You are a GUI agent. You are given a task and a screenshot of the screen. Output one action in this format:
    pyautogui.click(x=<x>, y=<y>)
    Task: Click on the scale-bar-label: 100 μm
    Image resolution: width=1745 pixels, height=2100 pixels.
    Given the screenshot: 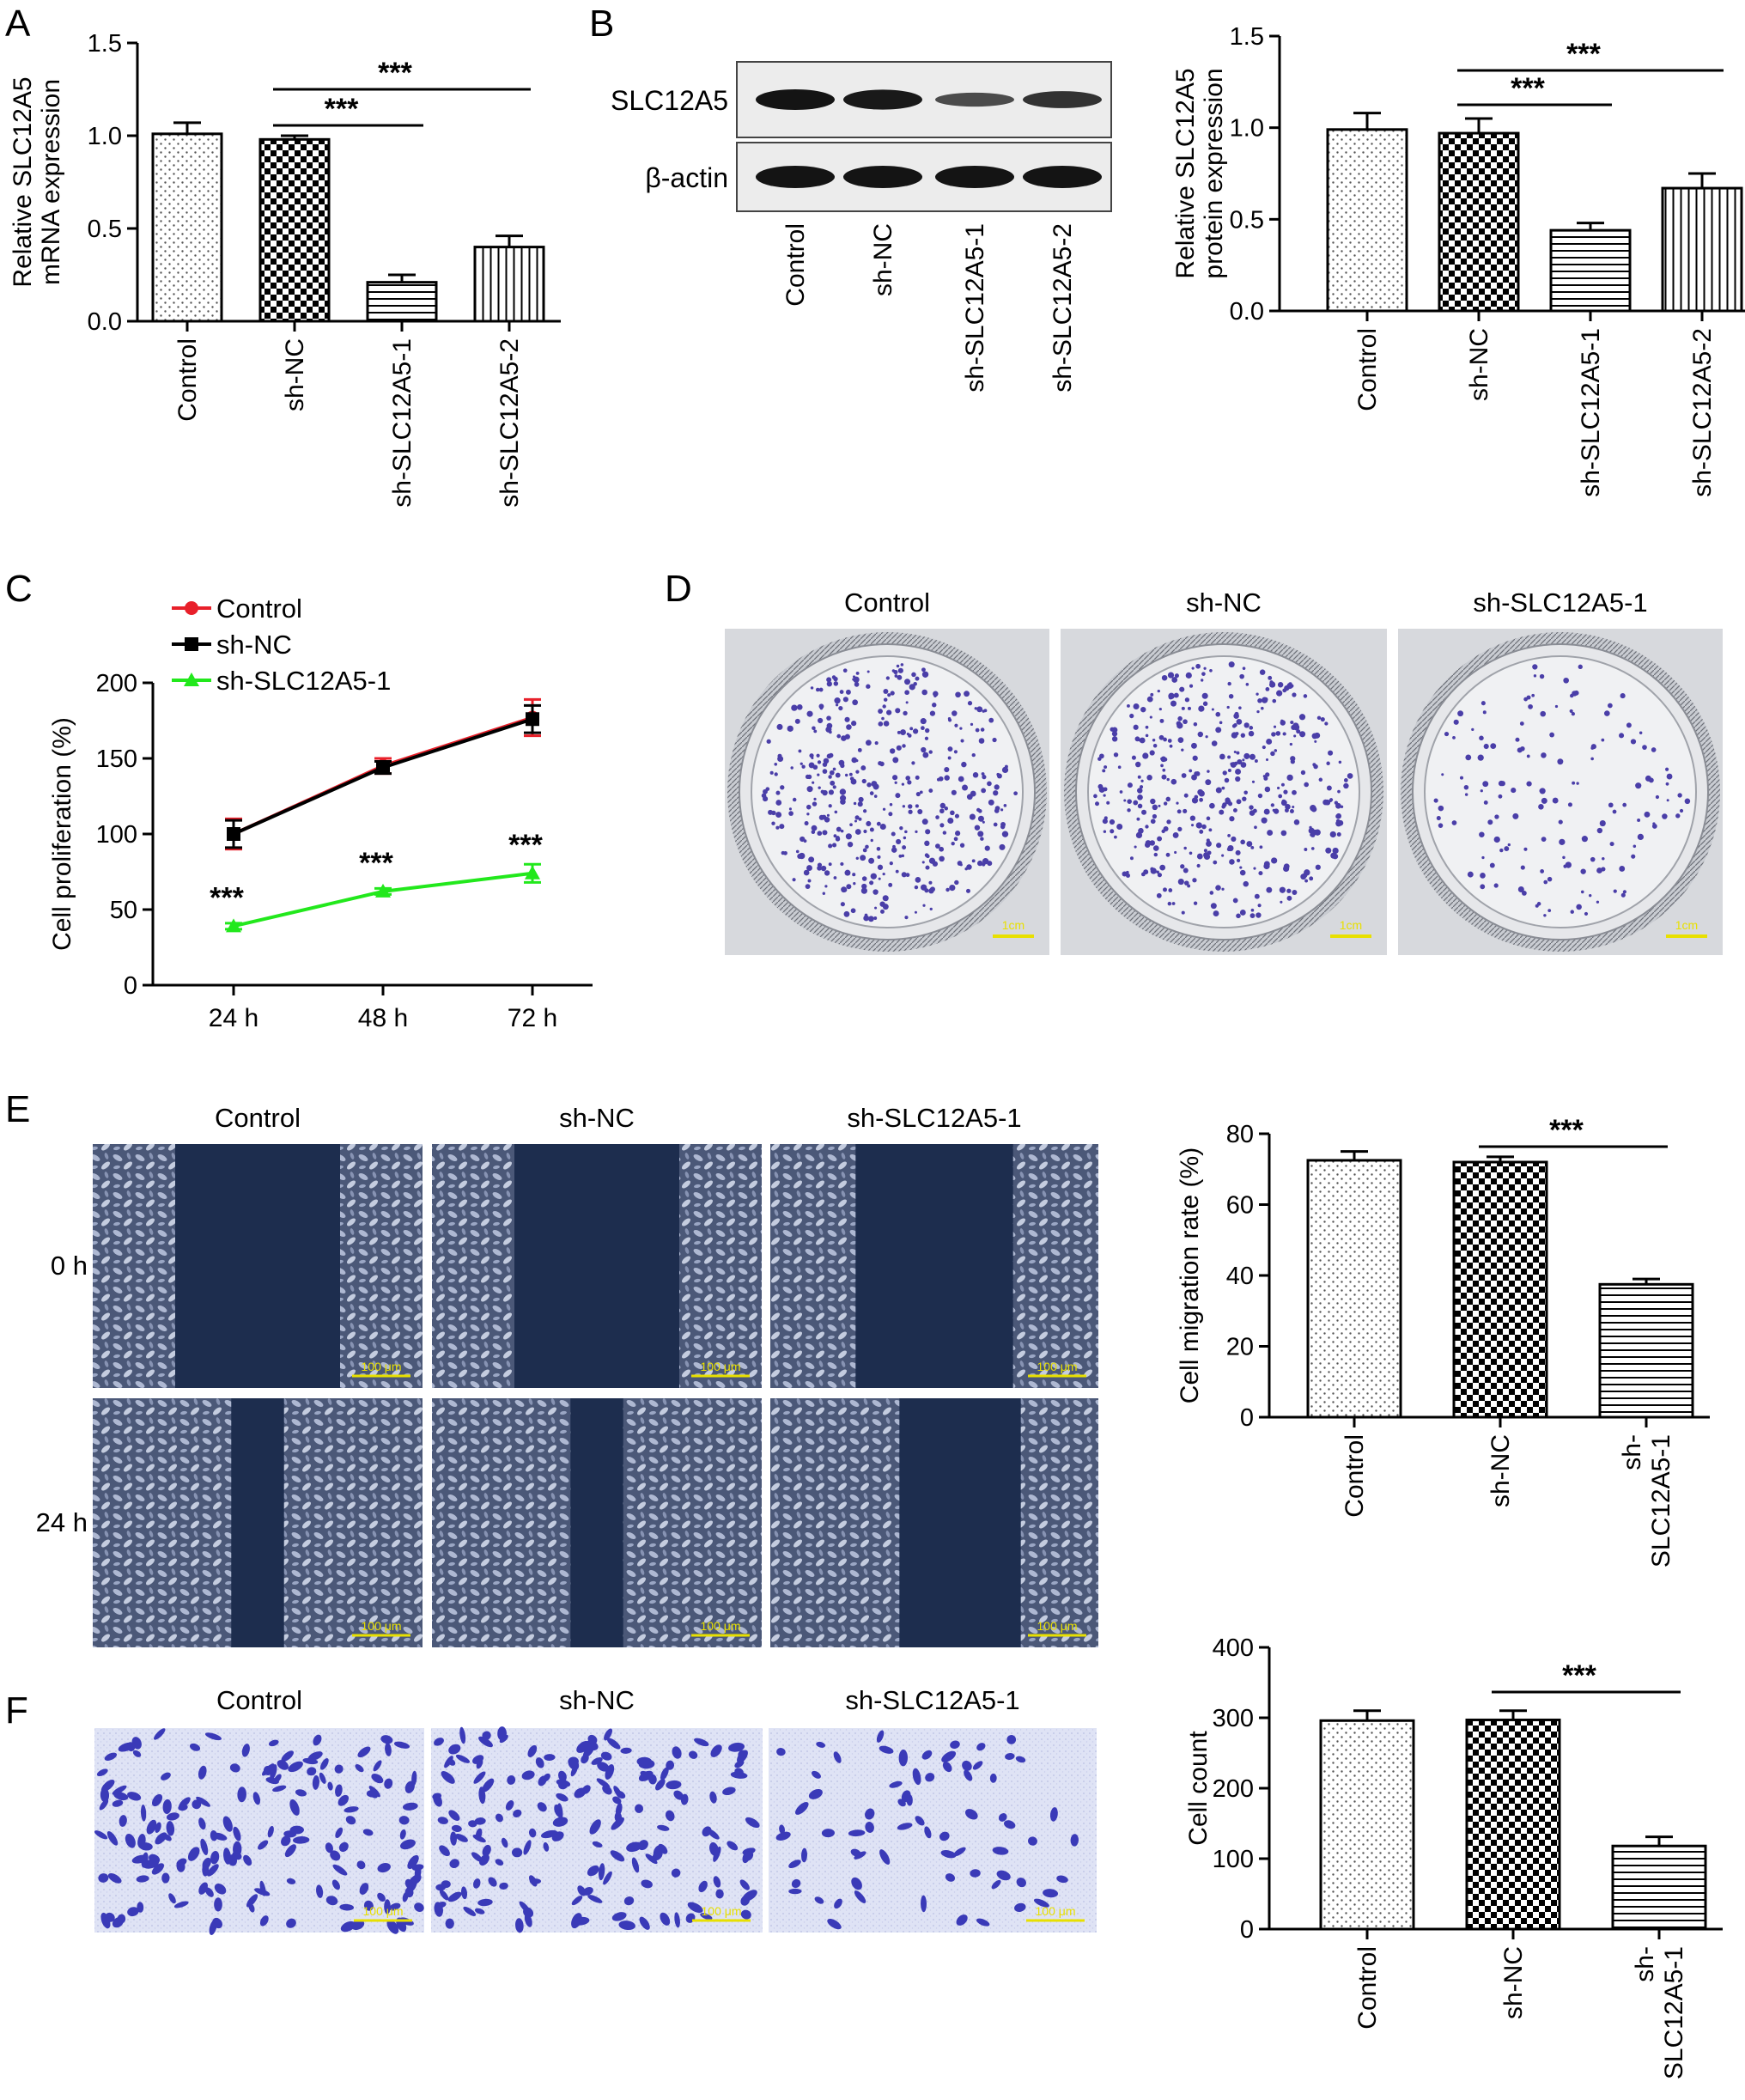 What is the action you would take?
    pyautogui.click(x=721, y=1366)
    